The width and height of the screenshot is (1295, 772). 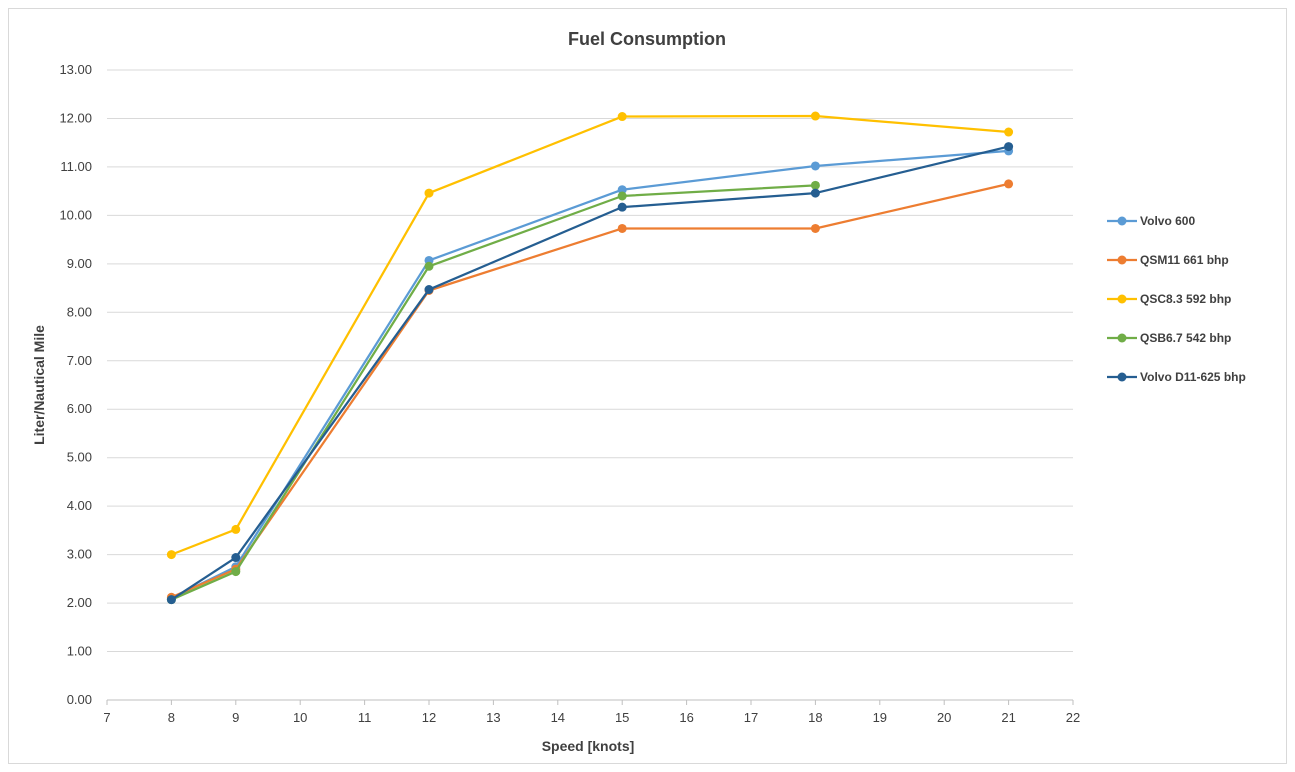 I want to click on y-tick-label: 2.00, so click(x=79, y=602).